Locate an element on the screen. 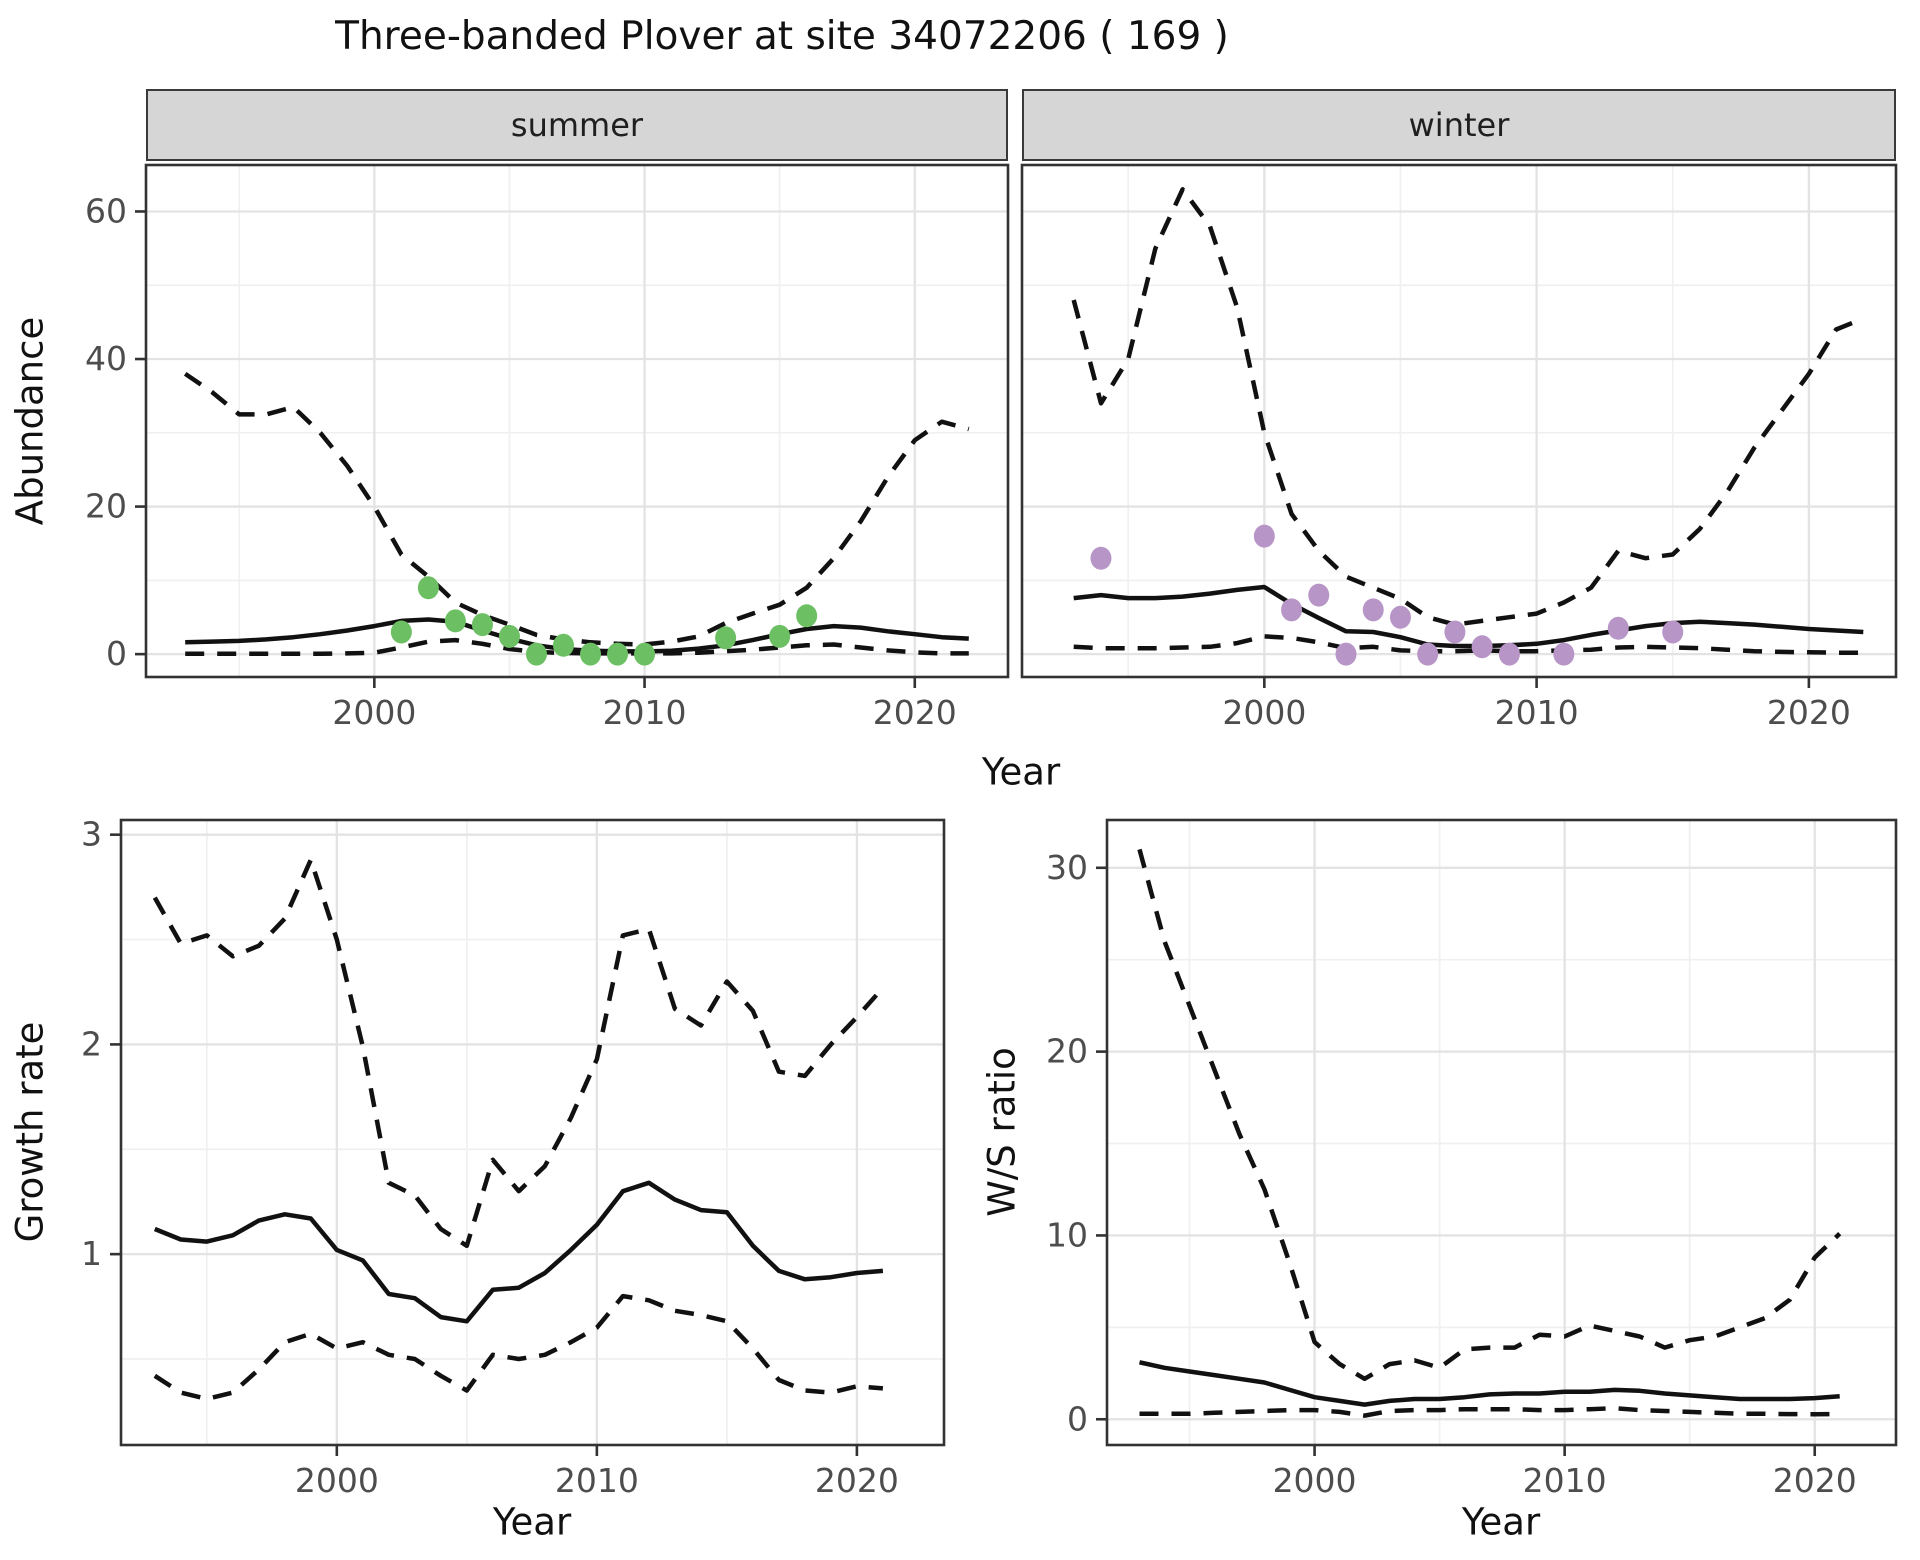 The height and width of the screenshot is (1560, 1920). x-axis-title-year-ws: Year is located at coordinates (1501, 1522).